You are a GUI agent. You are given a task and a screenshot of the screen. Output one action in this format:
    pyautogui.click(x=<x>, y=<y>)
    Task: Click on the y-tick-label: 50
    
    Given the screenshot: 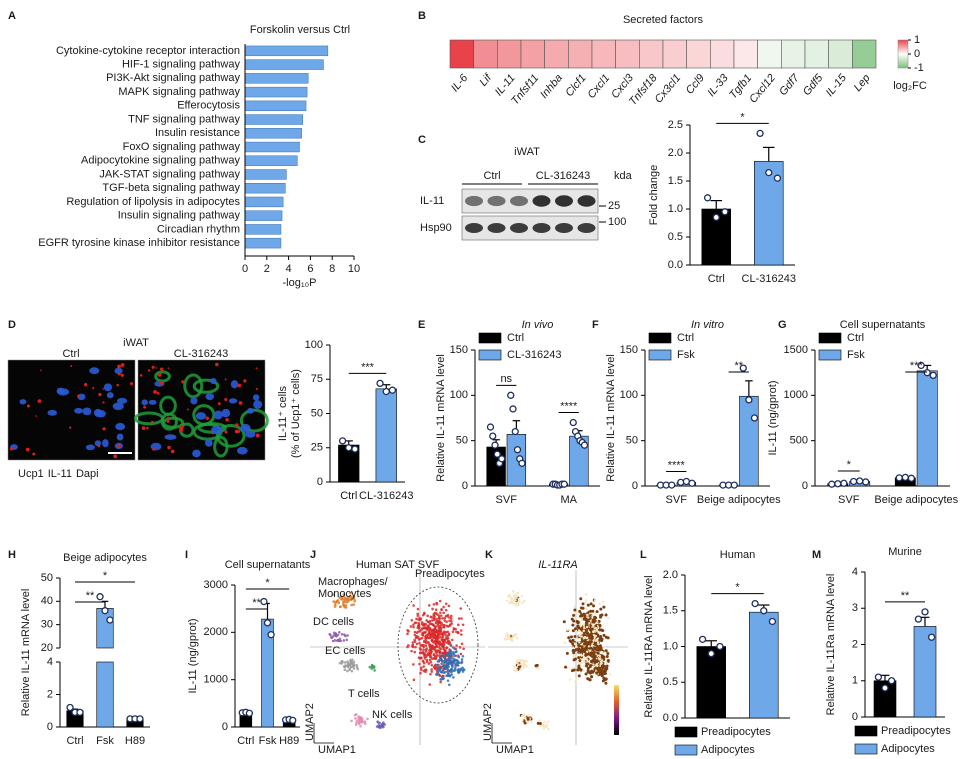 What is the action you would take?
    pyautogui.click(x=462, y=441)
    